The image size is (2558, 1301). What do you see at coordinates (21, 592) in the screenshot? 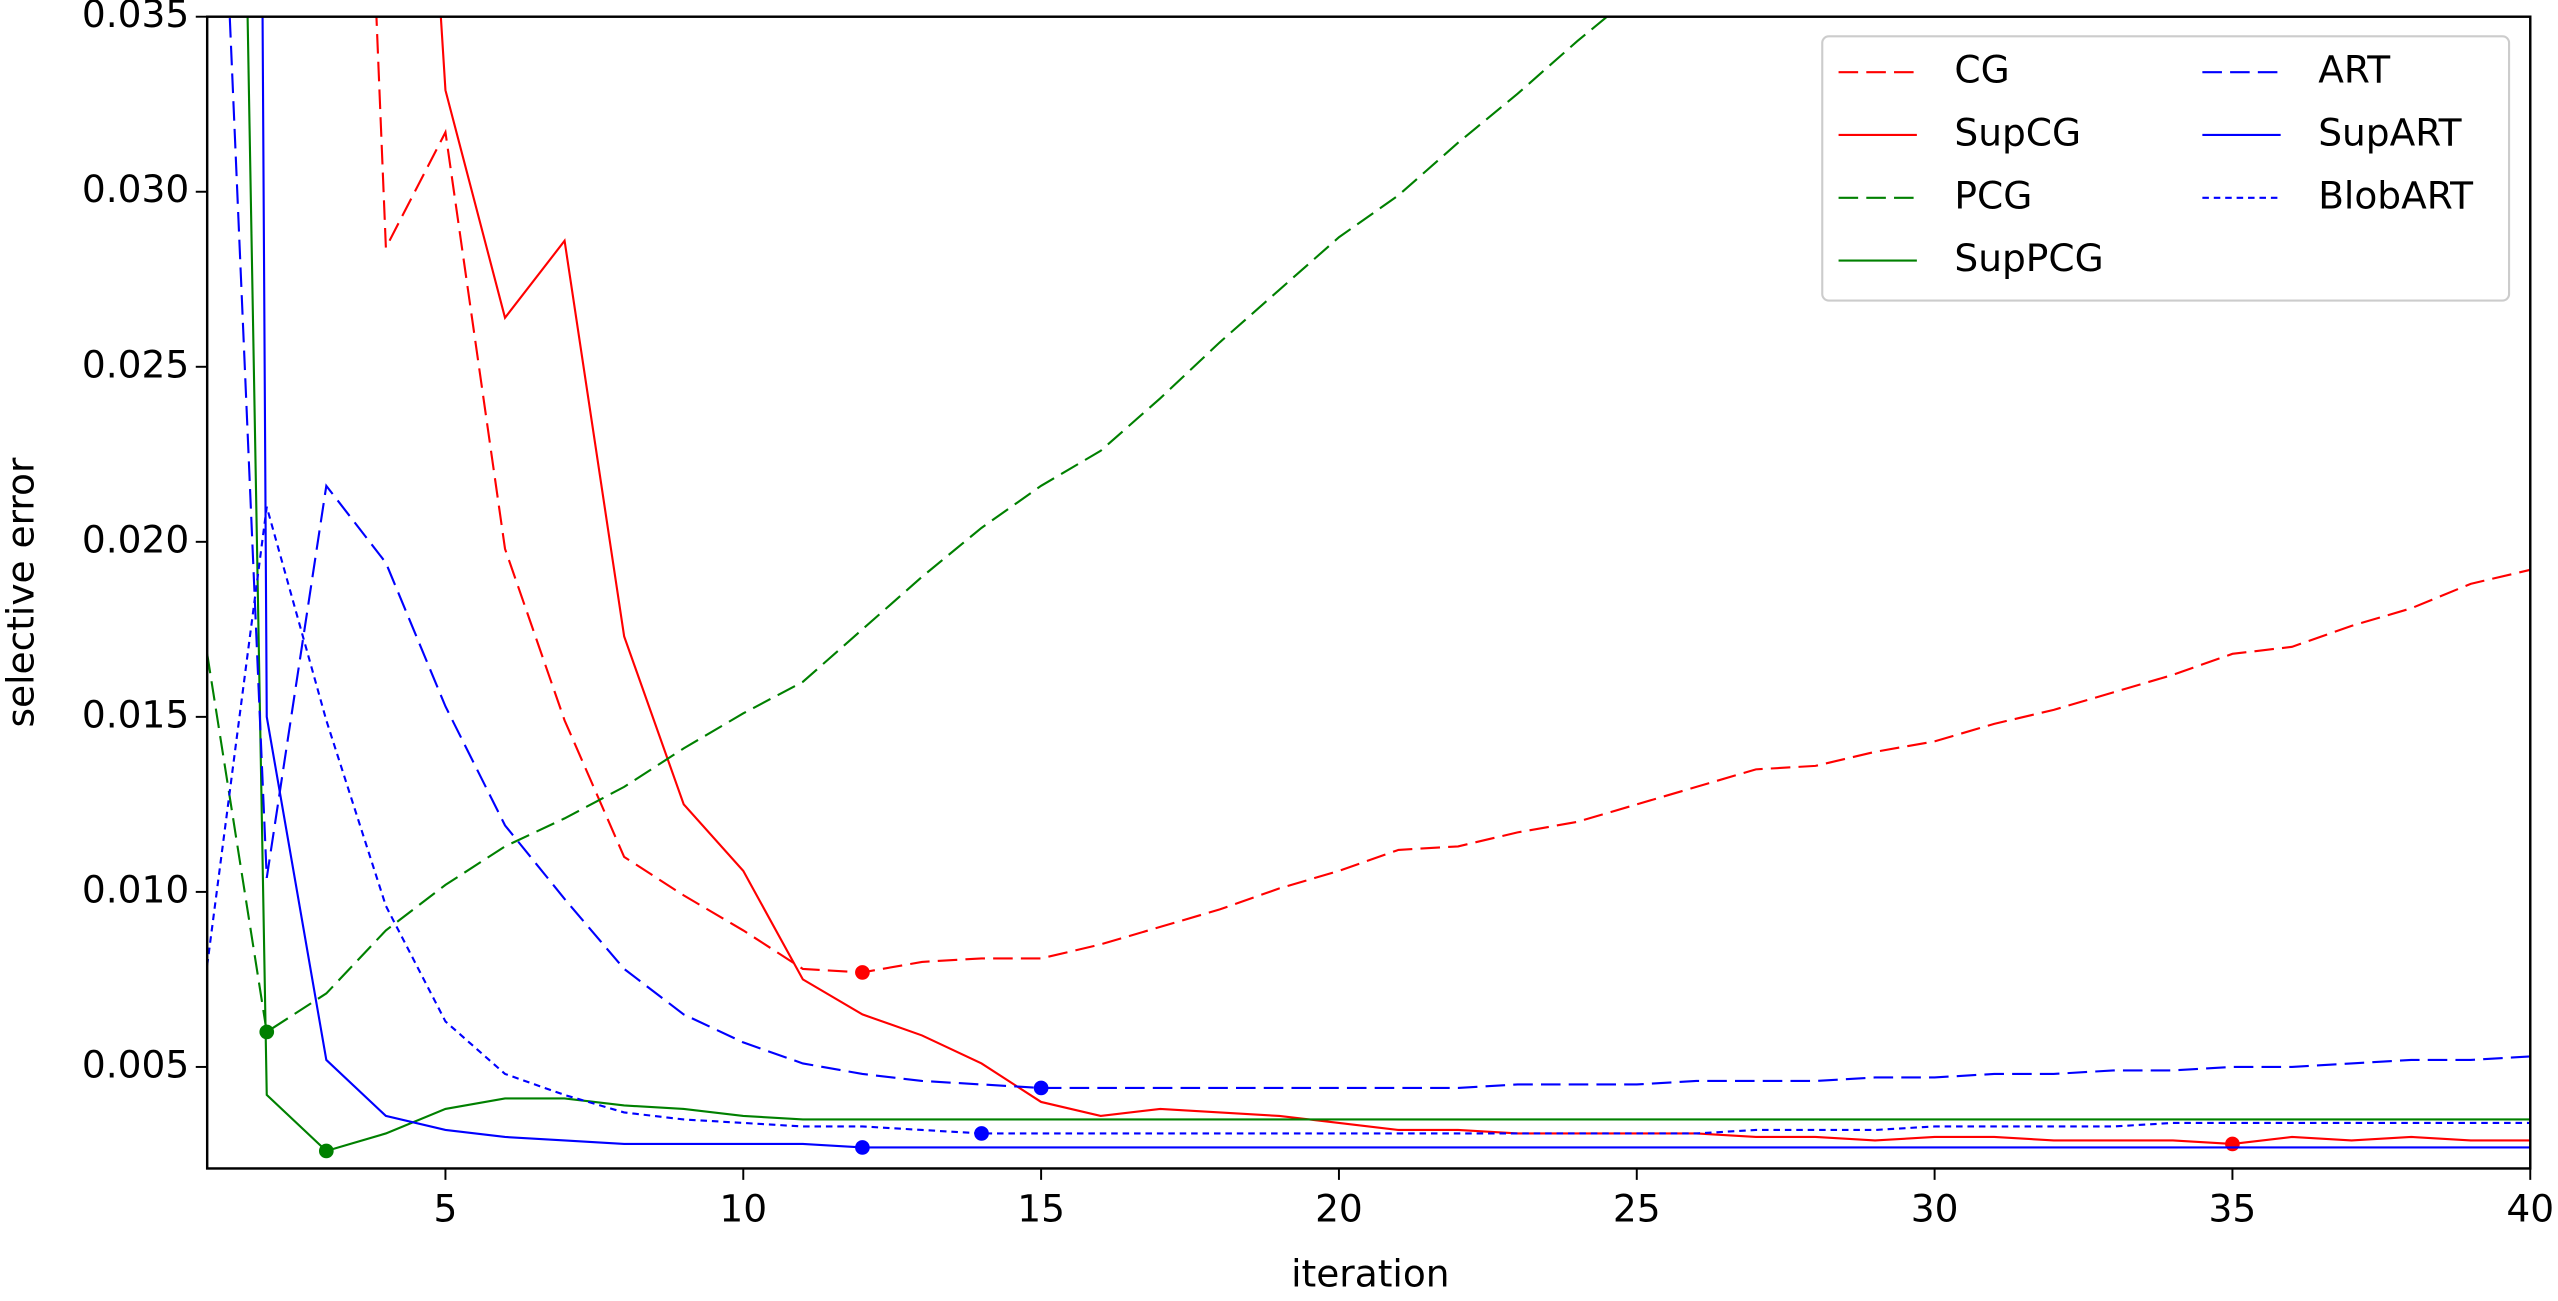
I see `y-axis-label: selective error` at bounding box center [21, 592].